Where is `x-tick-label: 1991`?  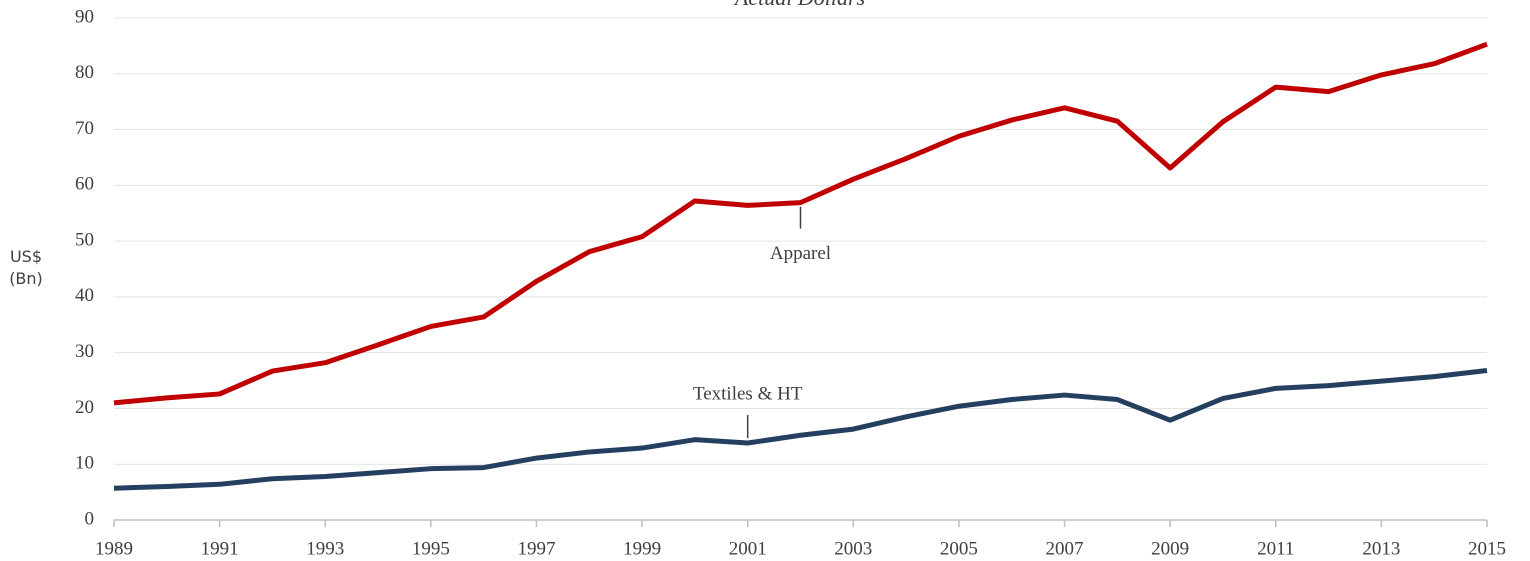 x-tick-label: 1991 is located at coordinates (220, 548).